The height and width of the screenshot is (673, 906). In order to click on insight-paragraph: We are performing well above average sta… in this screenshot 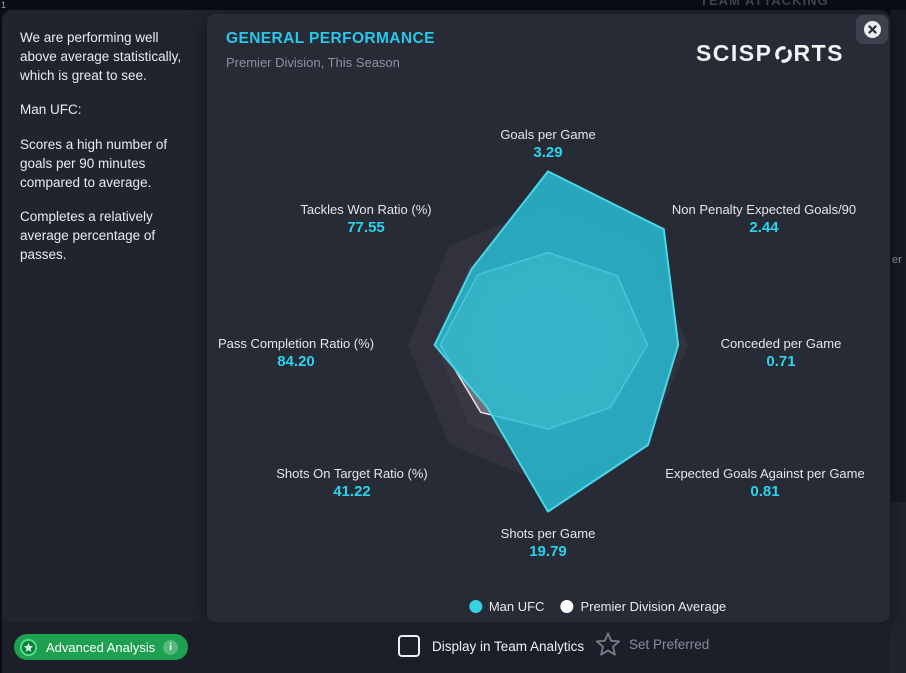, I will do `click(101, 57)`.